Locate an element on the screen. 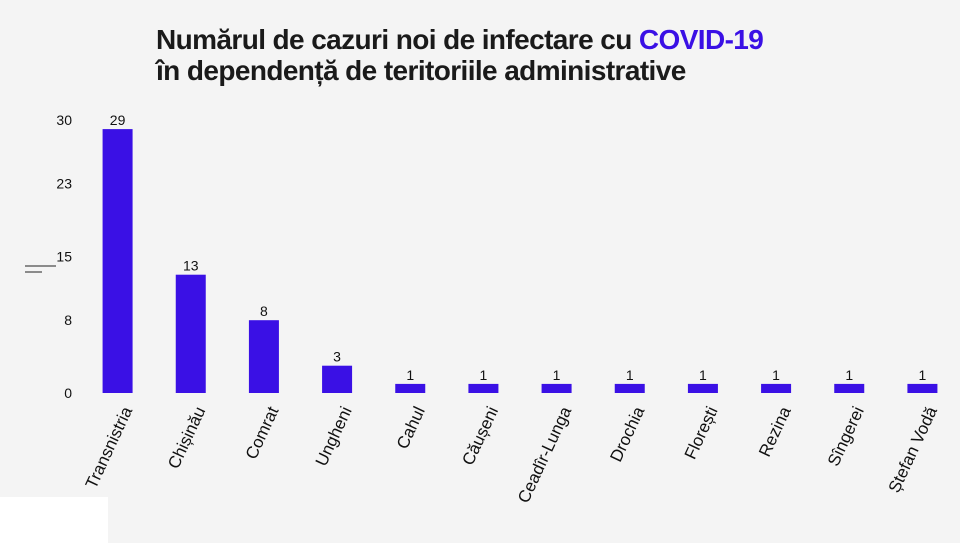 This screenshot has height=543, width=960. y-tick-label: 0 is located at coordinates (68, 393).